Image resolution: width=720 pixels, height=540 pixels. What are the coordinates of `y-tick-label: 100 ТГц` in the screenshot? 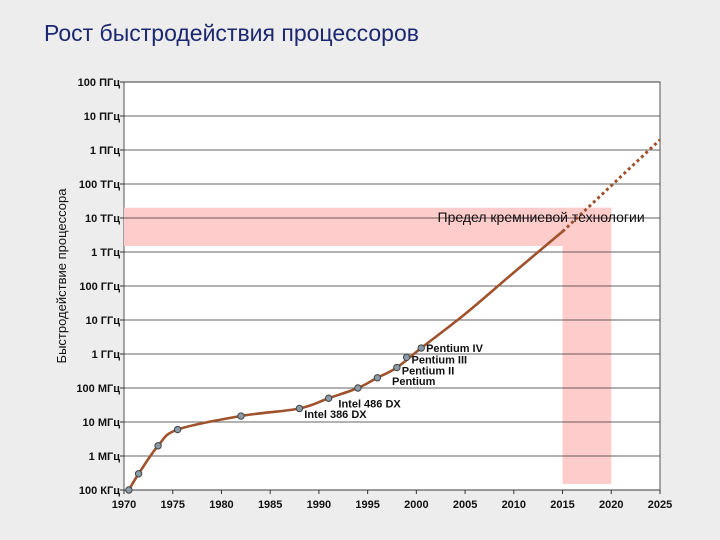 It's located at (99, 185).